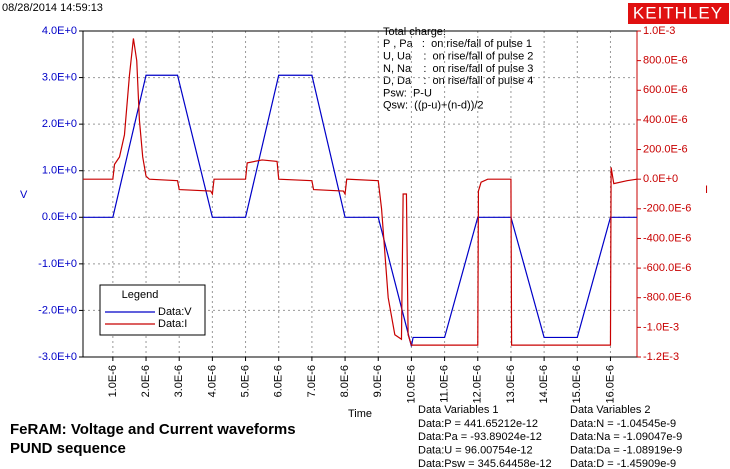 This screenshot has width=730, height=469. What do you see at coordinates (665, 120) in the screenshot?
I see `y2-tick-label: 400.0E-6` at bounding box center [665, 120].